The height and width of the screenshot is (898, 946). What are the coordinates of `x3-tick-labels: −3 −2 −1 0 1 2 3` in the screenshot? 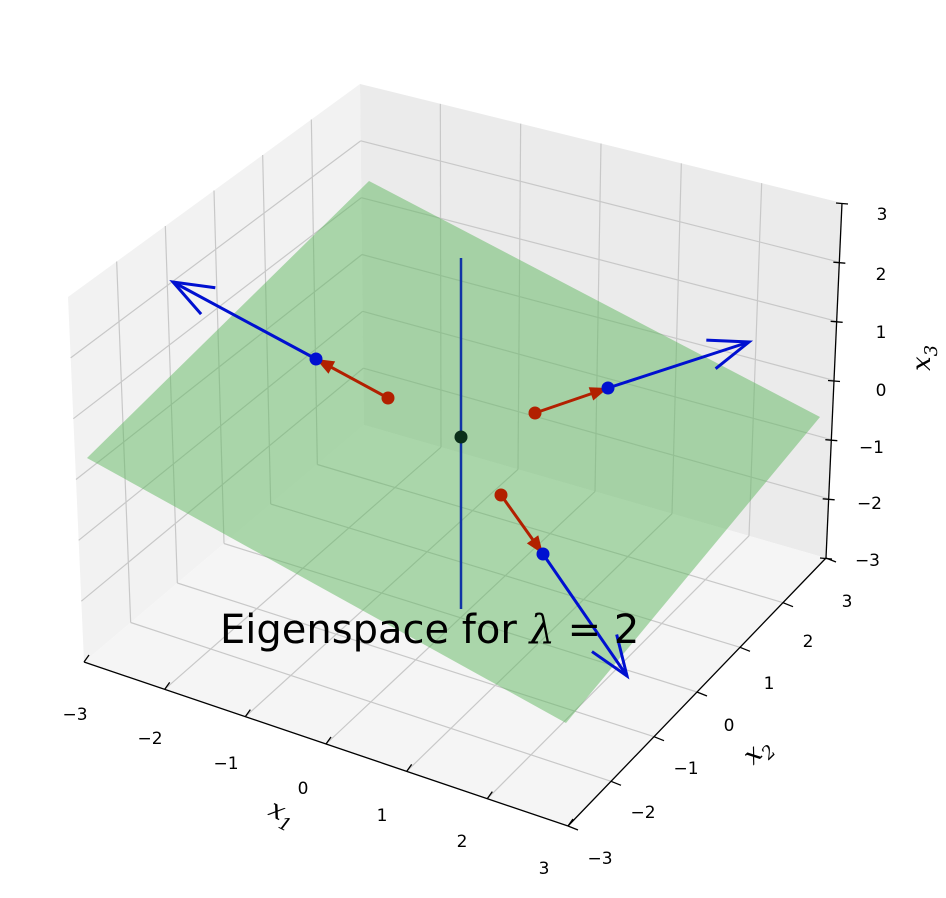 It's located at (871, 388).